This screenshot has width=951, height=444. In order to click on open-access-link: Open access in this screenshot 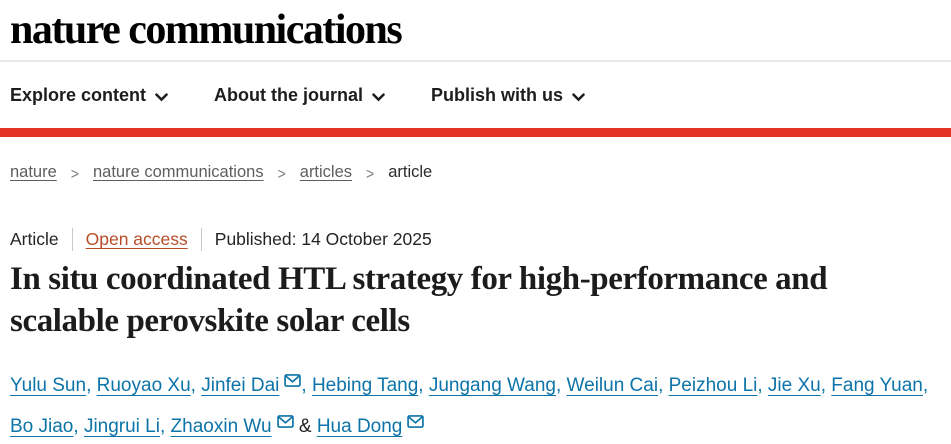, I will do `click(136, 239)`.